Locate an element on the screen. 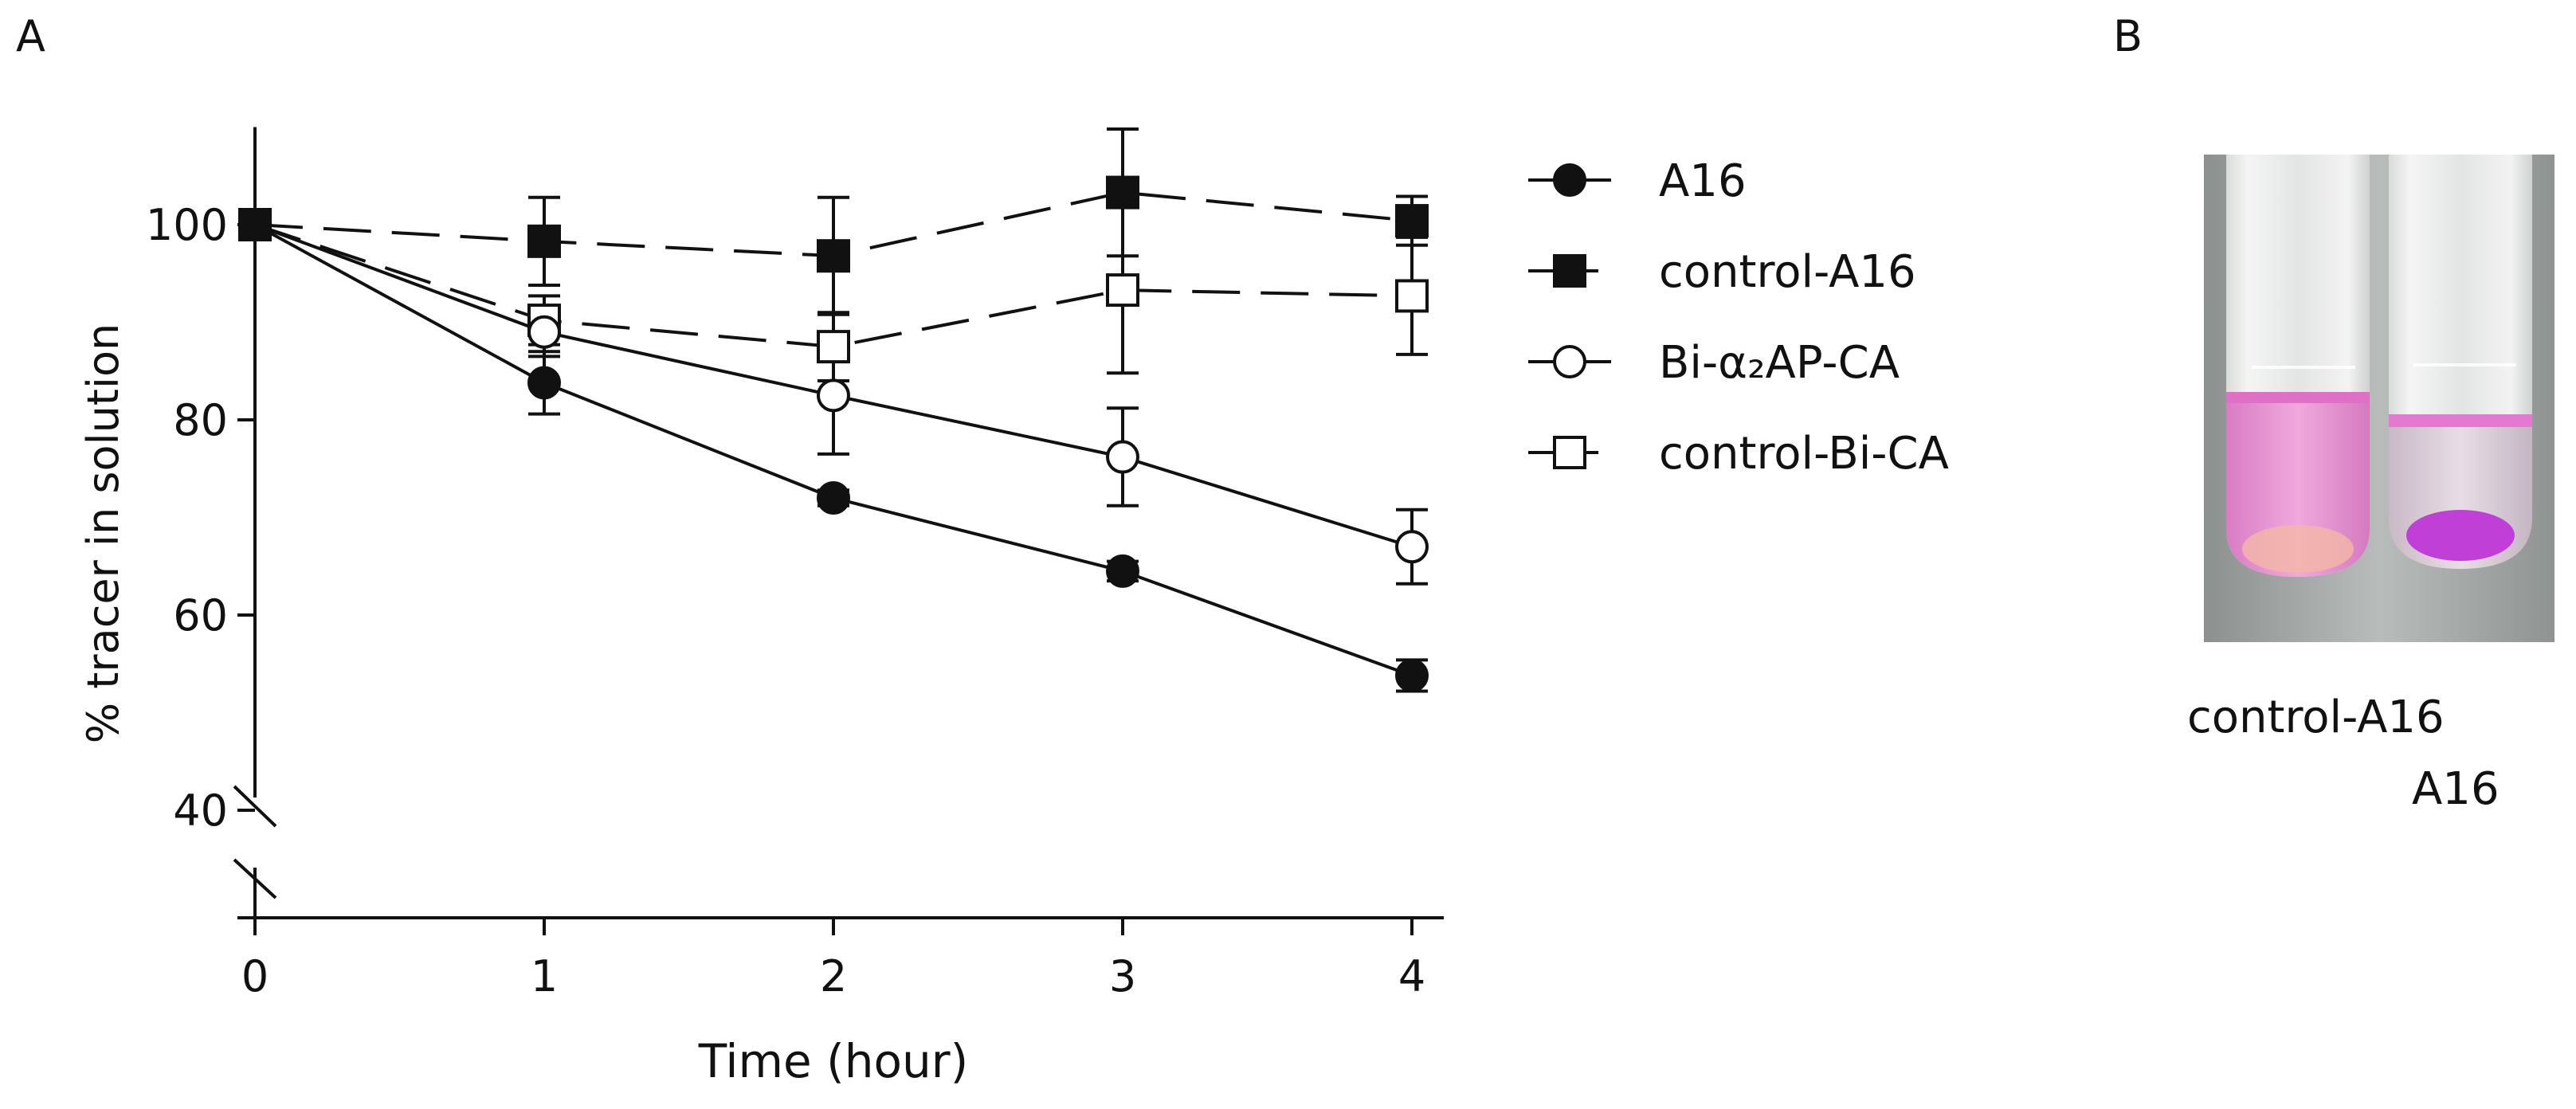 The image size is (2576, 1109). x-tick-label: 3 is located at coordinates (1123, 976).